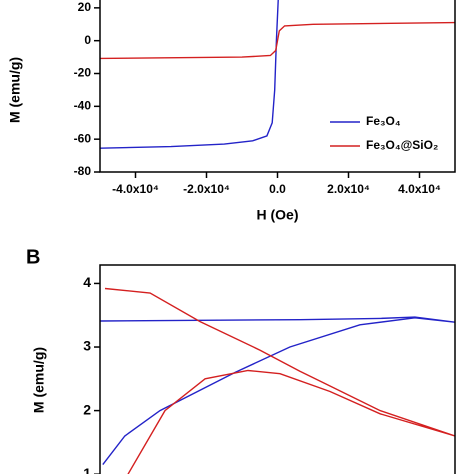 The width and height of the screenshot is (474, 474). What do you see at coordinates (277, 189) in the screenshot?
I see `x-tick-label: 0.0` at bounding box center [277, 189].